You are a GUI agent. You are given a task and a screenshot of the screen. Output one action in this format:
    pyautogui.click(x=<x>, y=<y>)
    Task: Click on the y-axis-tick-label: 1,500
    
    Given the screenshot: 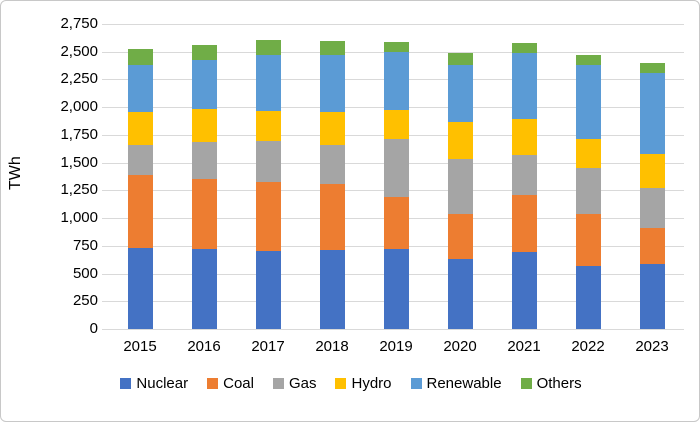 What is the action you would take?
    pyautogui.click(x=79, y=162)
    